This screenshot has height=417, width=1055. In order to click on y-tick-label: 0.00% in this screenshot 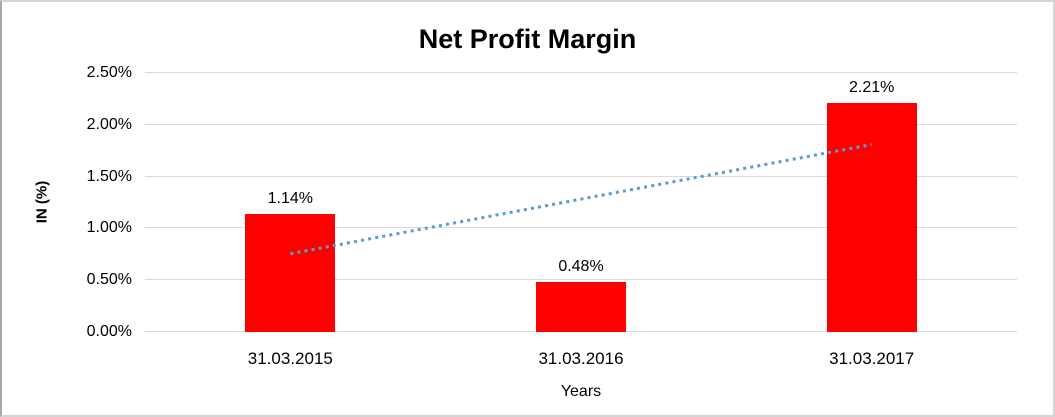, I will do `click(109, 331)`.